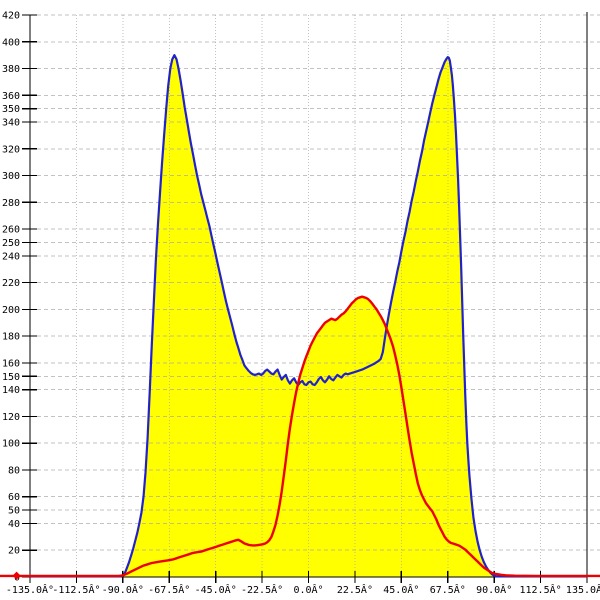 This screenshot has width=600, height=600. Describe the element at coordinates (11, 417) in the screenshot. I see `y-tick-label-120: 120` at that location.